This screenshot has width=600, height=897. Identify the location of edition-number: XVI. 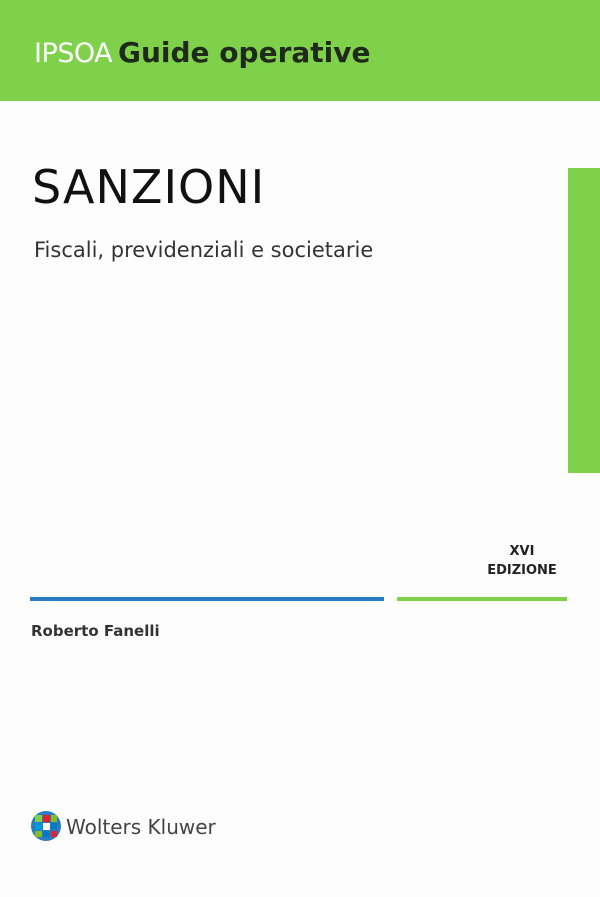
(522, 551).